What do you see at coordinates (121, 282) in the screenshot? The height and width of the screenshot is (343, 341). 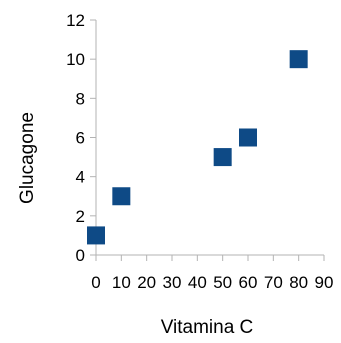 I see `x-tick-label: 10` at bounding box center [121, 282].